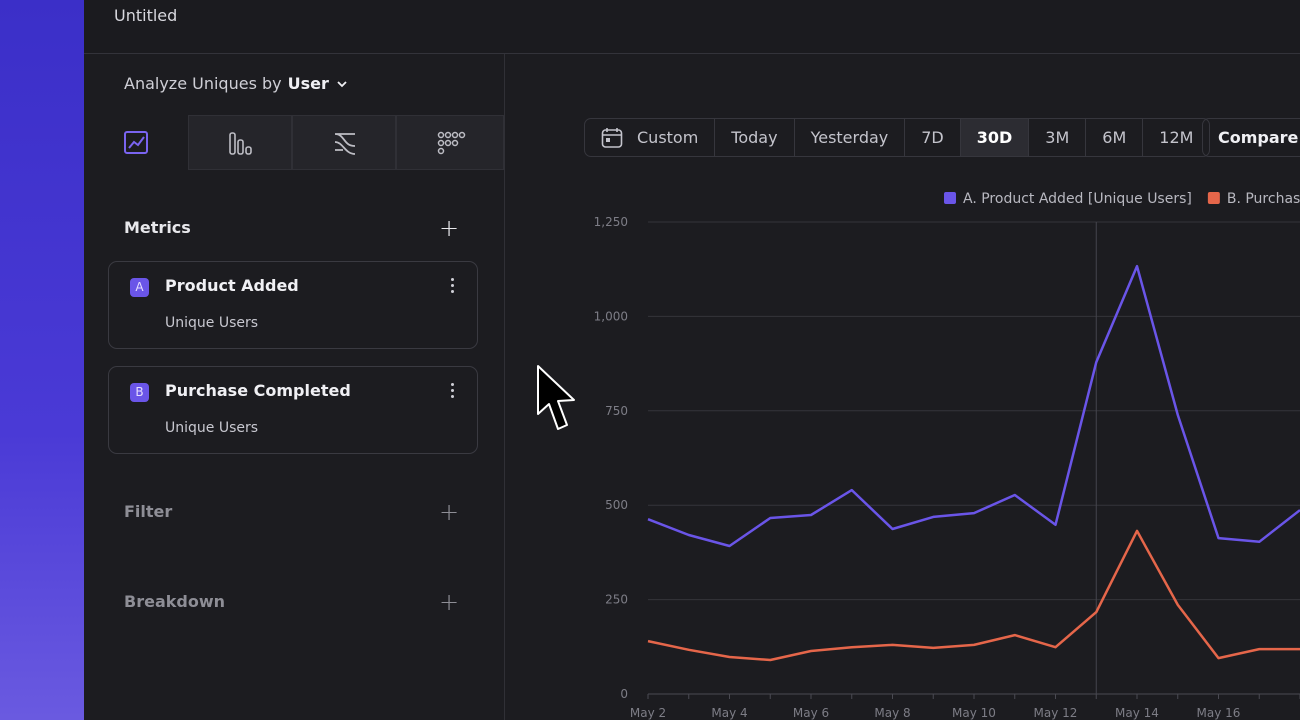 This screenshot has height=720, width=1300. I want to click on date-option-label: Today, so click(754, 137).